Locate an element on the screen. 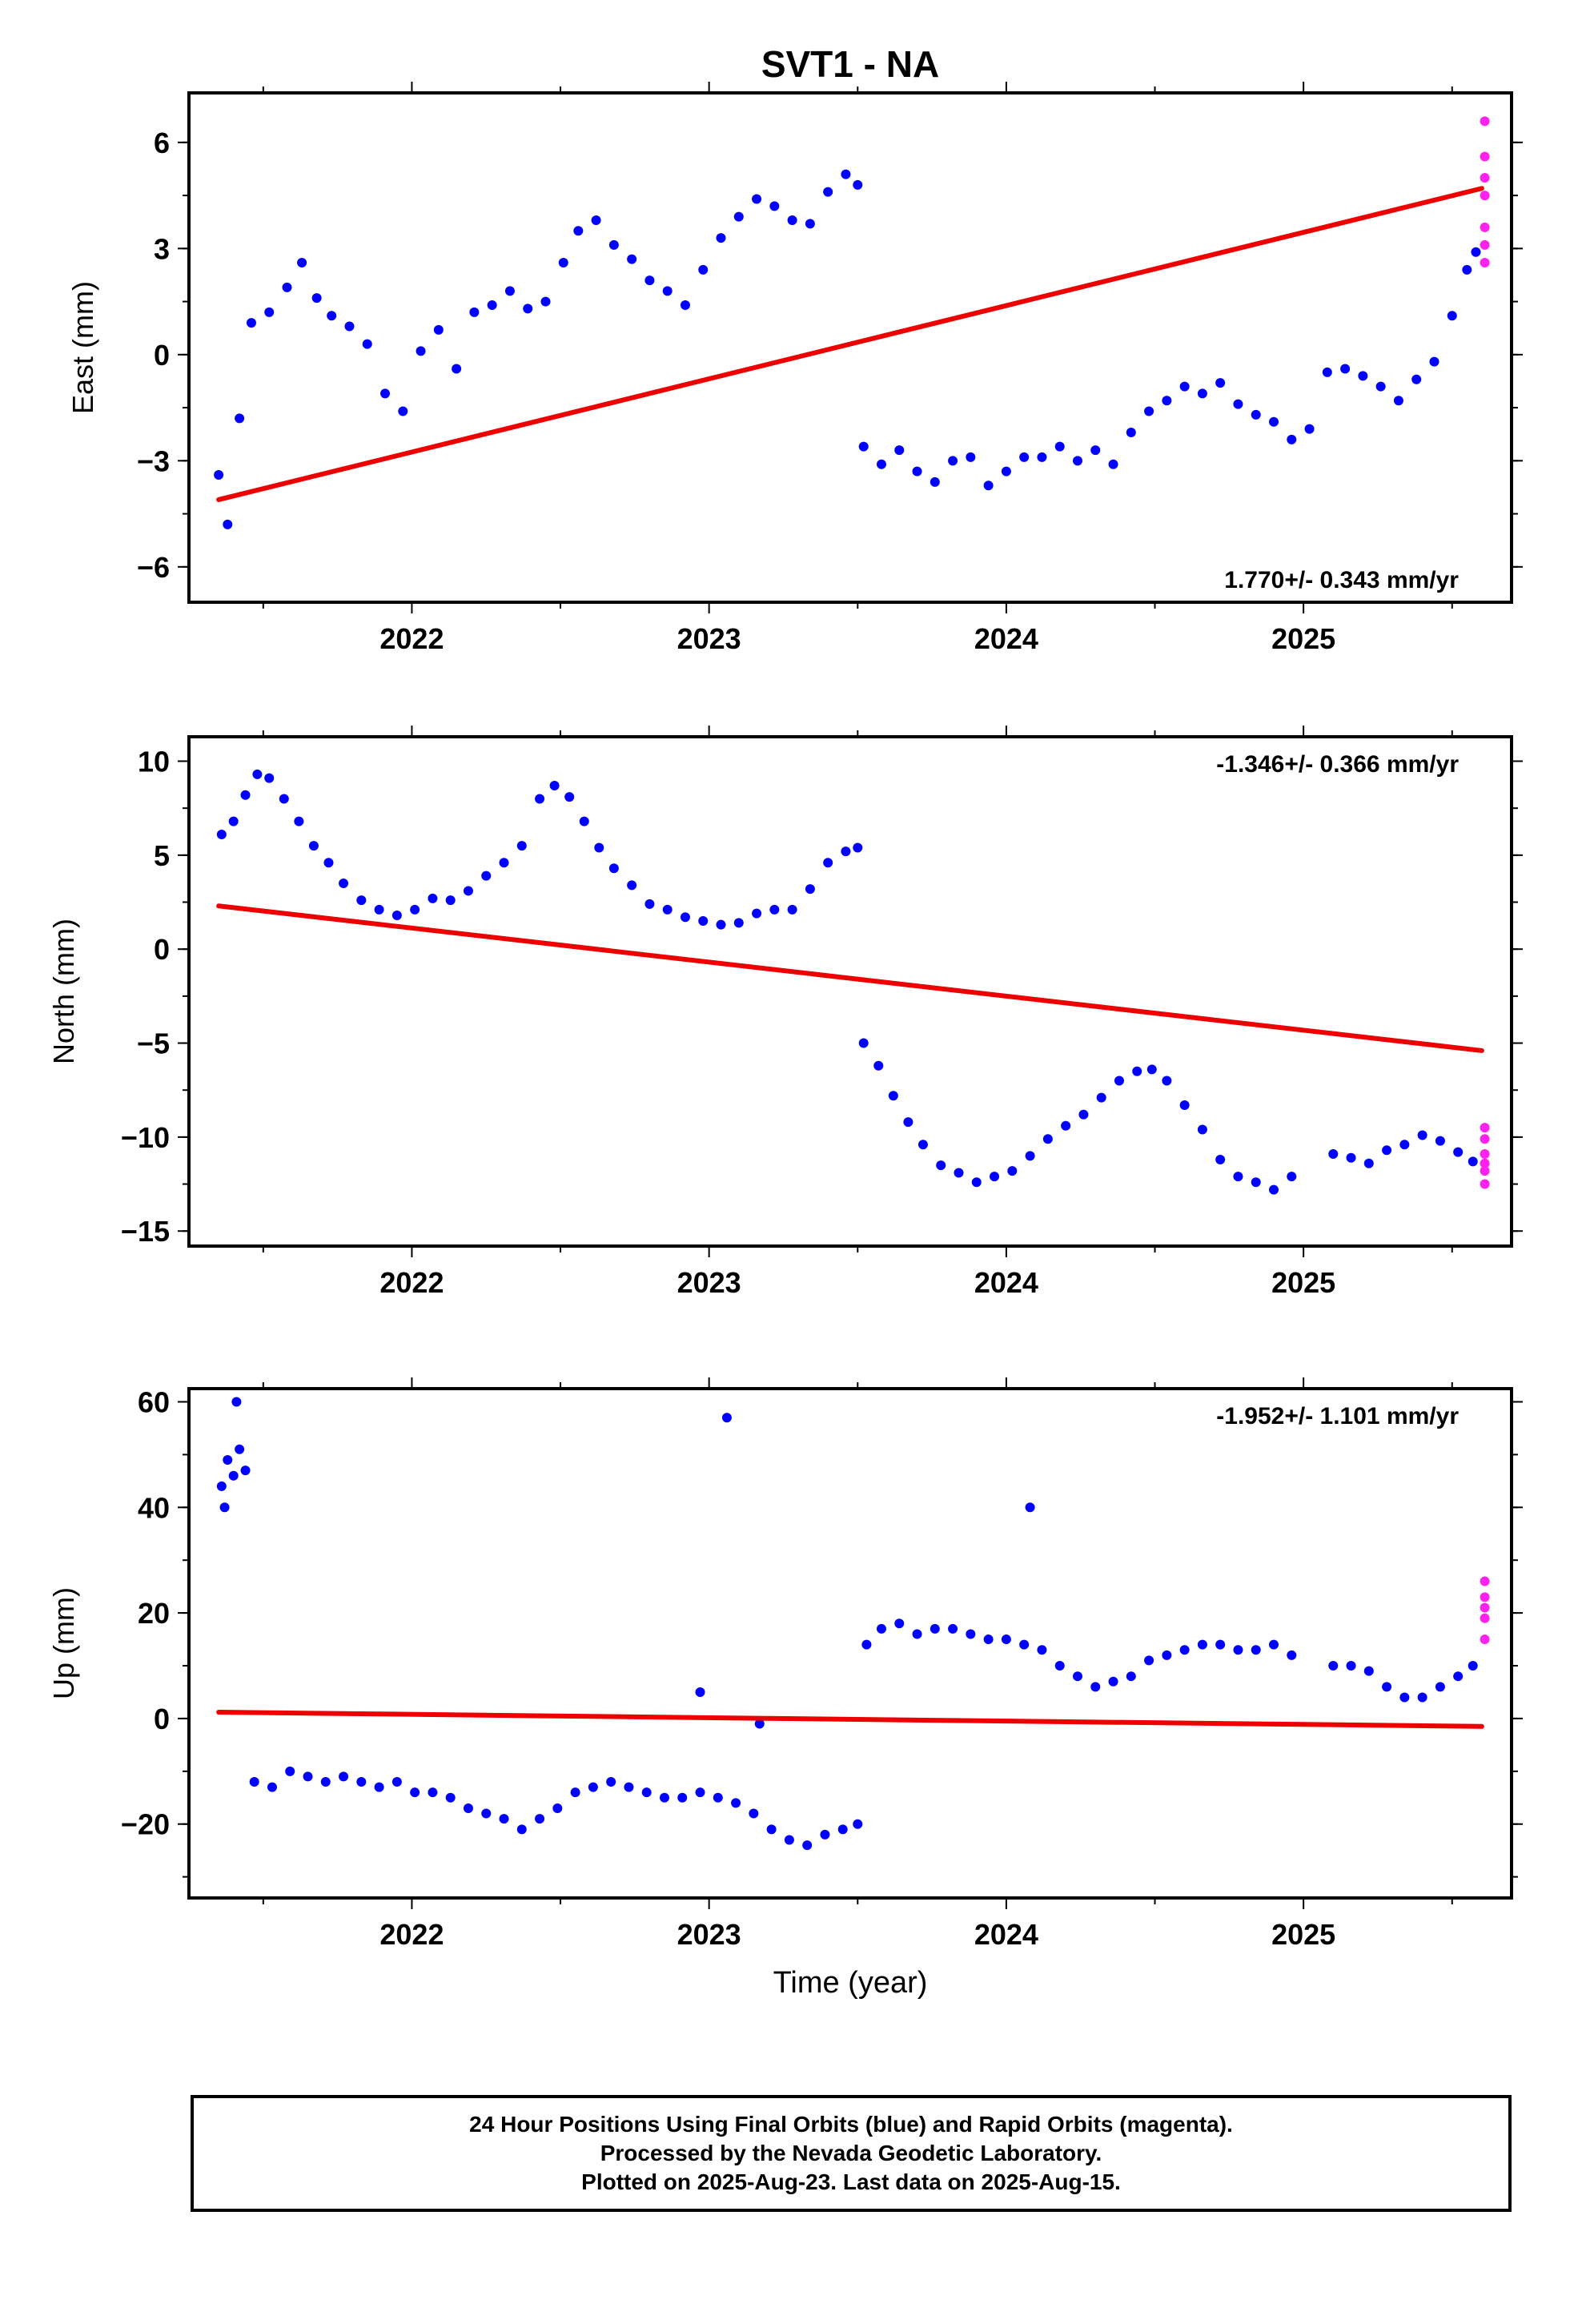  chart-1-y-tick-label: 0 is located at coordinates (162, 949).